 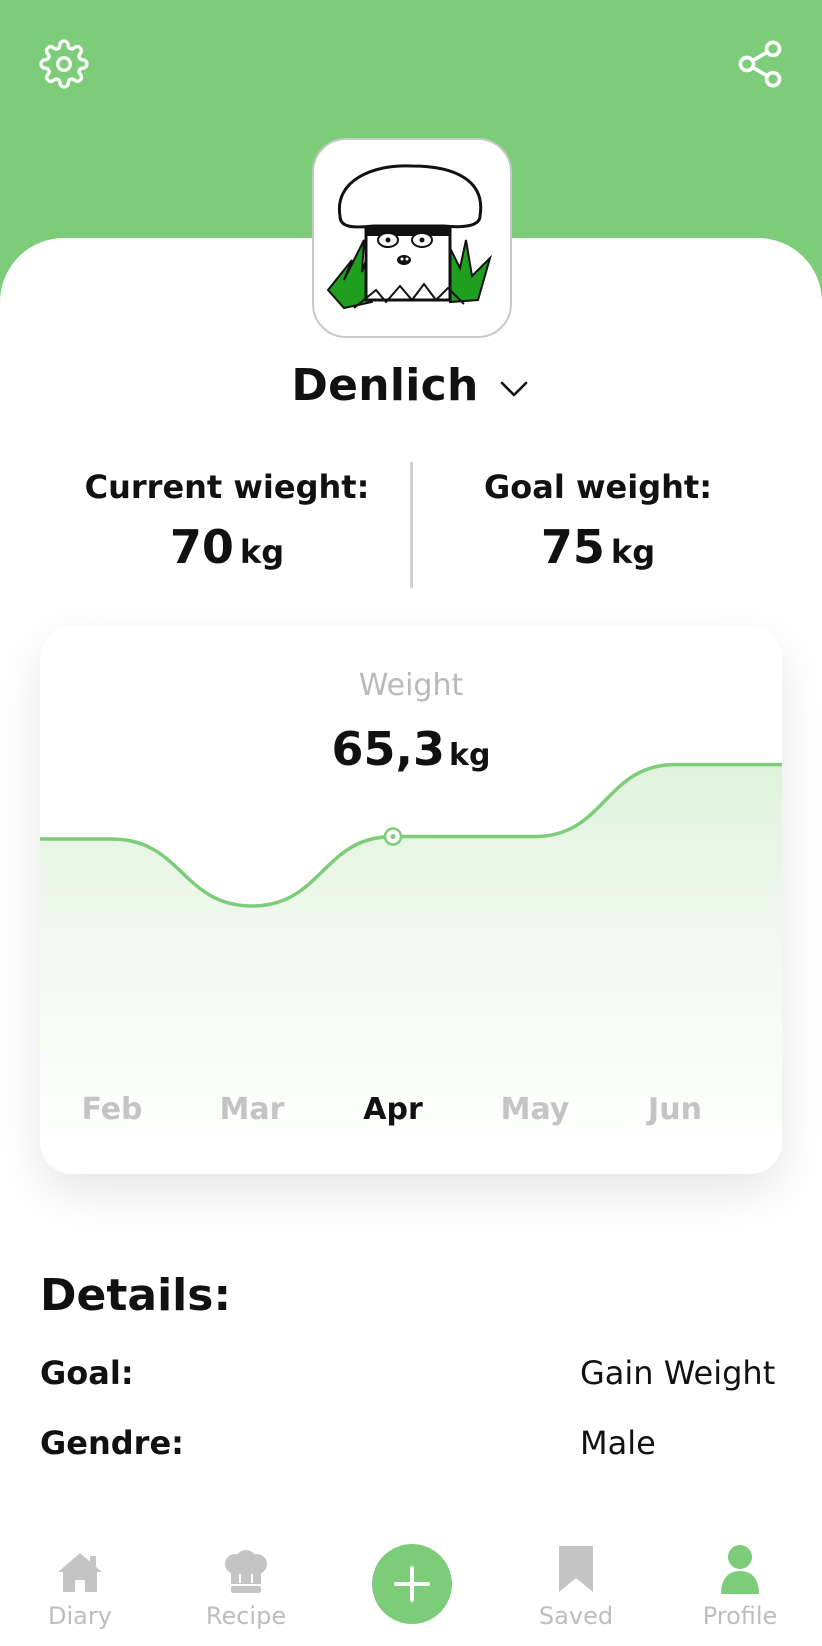 I want to click on detail-value: Gain Weight, so click(x=678, y=1373).